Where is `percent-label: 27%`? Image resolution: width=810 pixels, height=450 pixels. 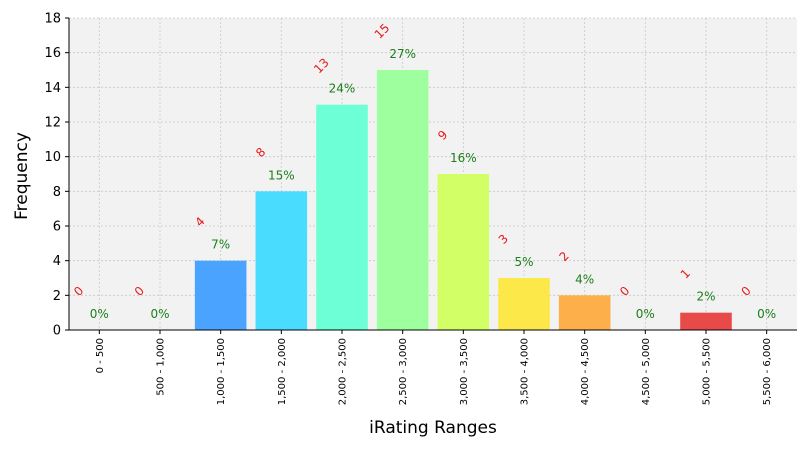 percent-label: 27% is located at coordinates (402, 54).